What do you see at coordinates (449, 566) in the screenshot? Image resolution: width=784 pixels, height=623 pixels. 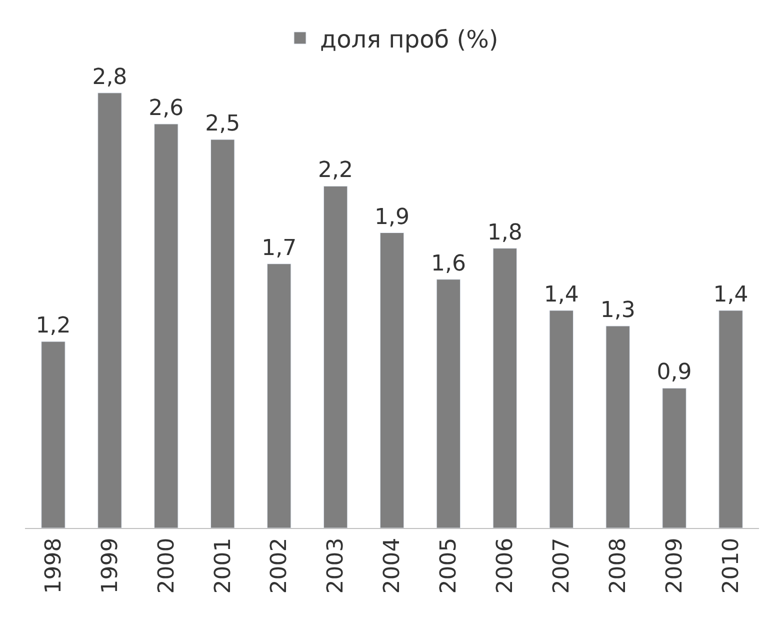 I see `x-tick-label: 2005` at bounding box center [449, 566].